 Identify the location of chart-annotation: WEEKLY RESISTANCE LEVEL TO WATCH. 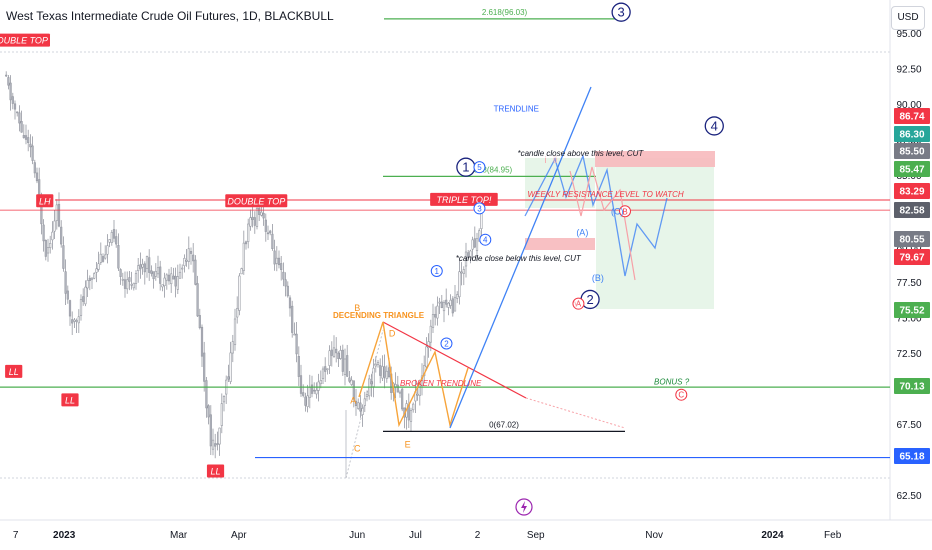
(606, 194).